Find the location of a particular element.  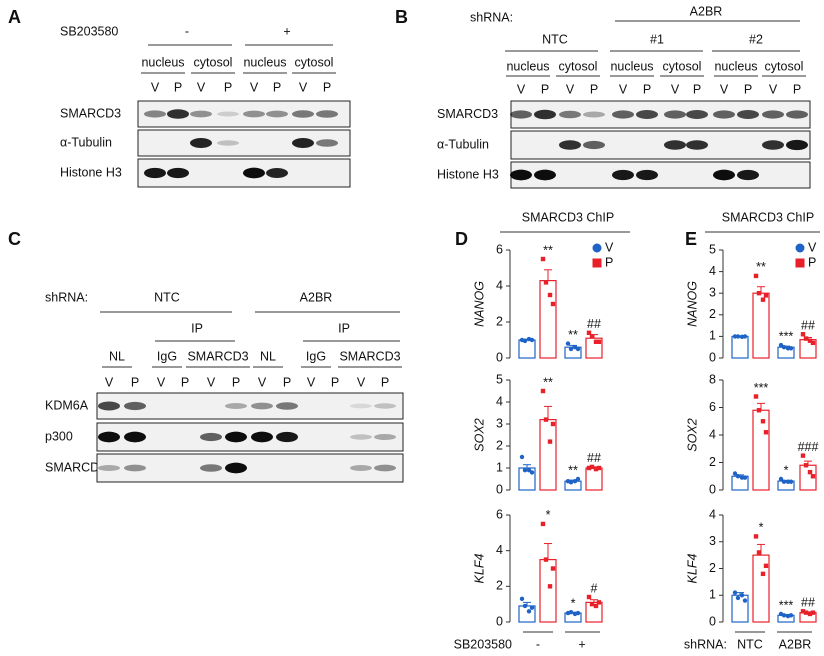

legend-label: P is located at coordinates (812, 262).